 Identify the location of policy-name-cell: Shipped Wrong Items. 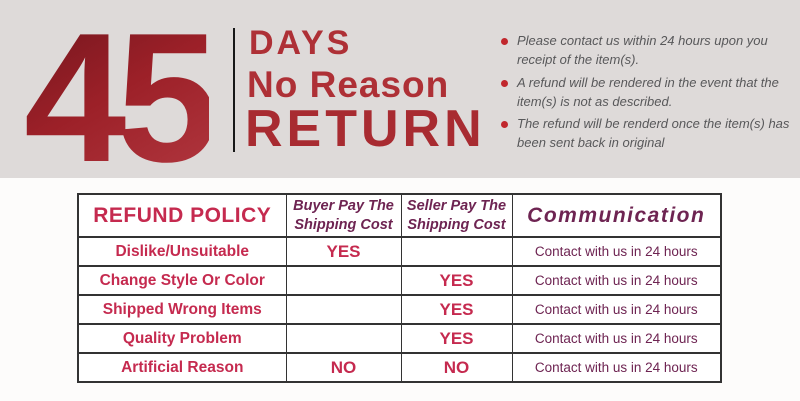
(182, 309).